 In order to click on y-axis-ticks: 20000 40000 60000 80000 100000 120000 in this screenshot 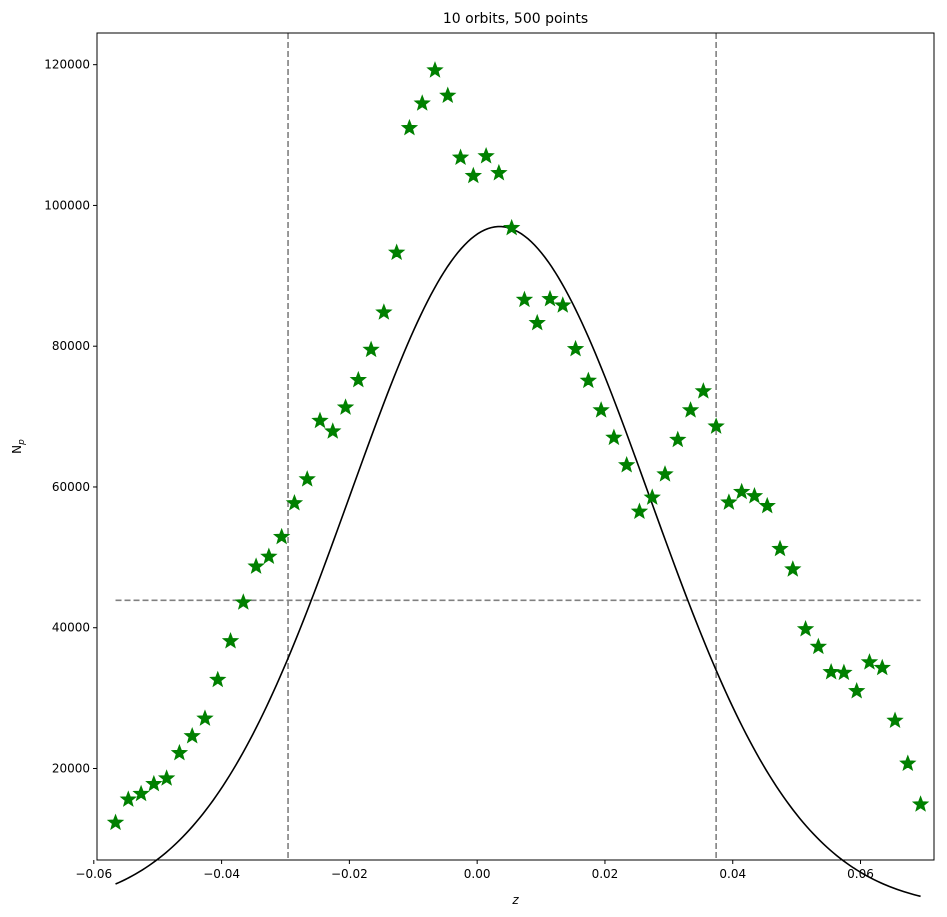, I will do `click(70, 417)`.